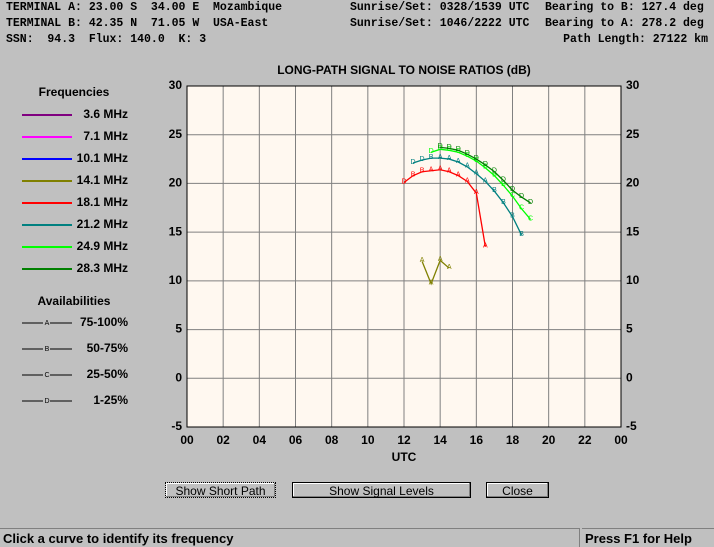 The width and height of the screenshot is (714, 547). What do you see at coordinates (477, 440) in the screenshot?
I see `x-tick-label: 16` at bounding box center [477, 440].